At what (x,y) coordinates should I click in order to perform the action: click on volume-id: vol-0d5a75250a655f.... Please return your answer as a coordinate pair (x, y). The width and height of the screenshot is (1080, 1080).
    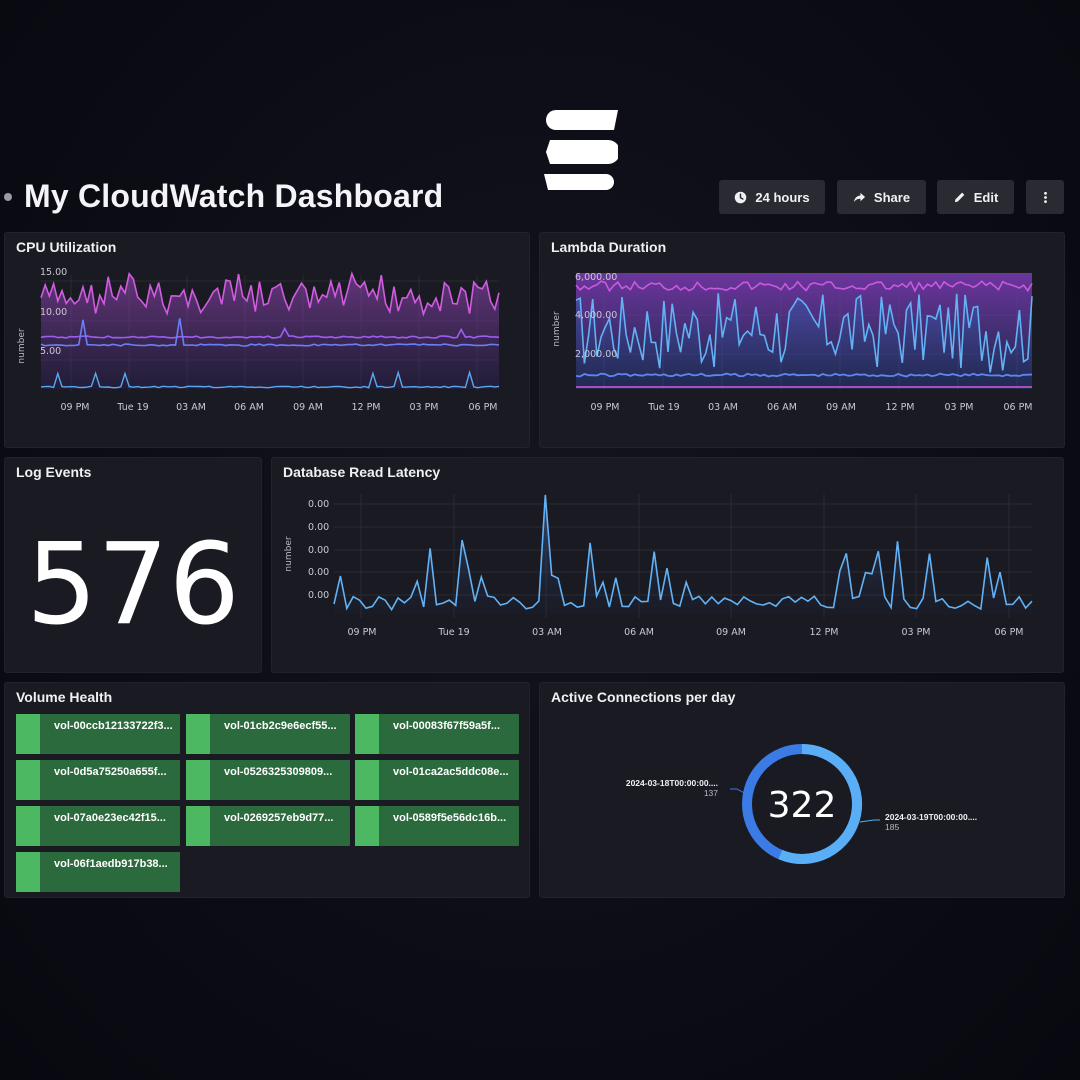
    Looking at the image, I should click on (110, 772).